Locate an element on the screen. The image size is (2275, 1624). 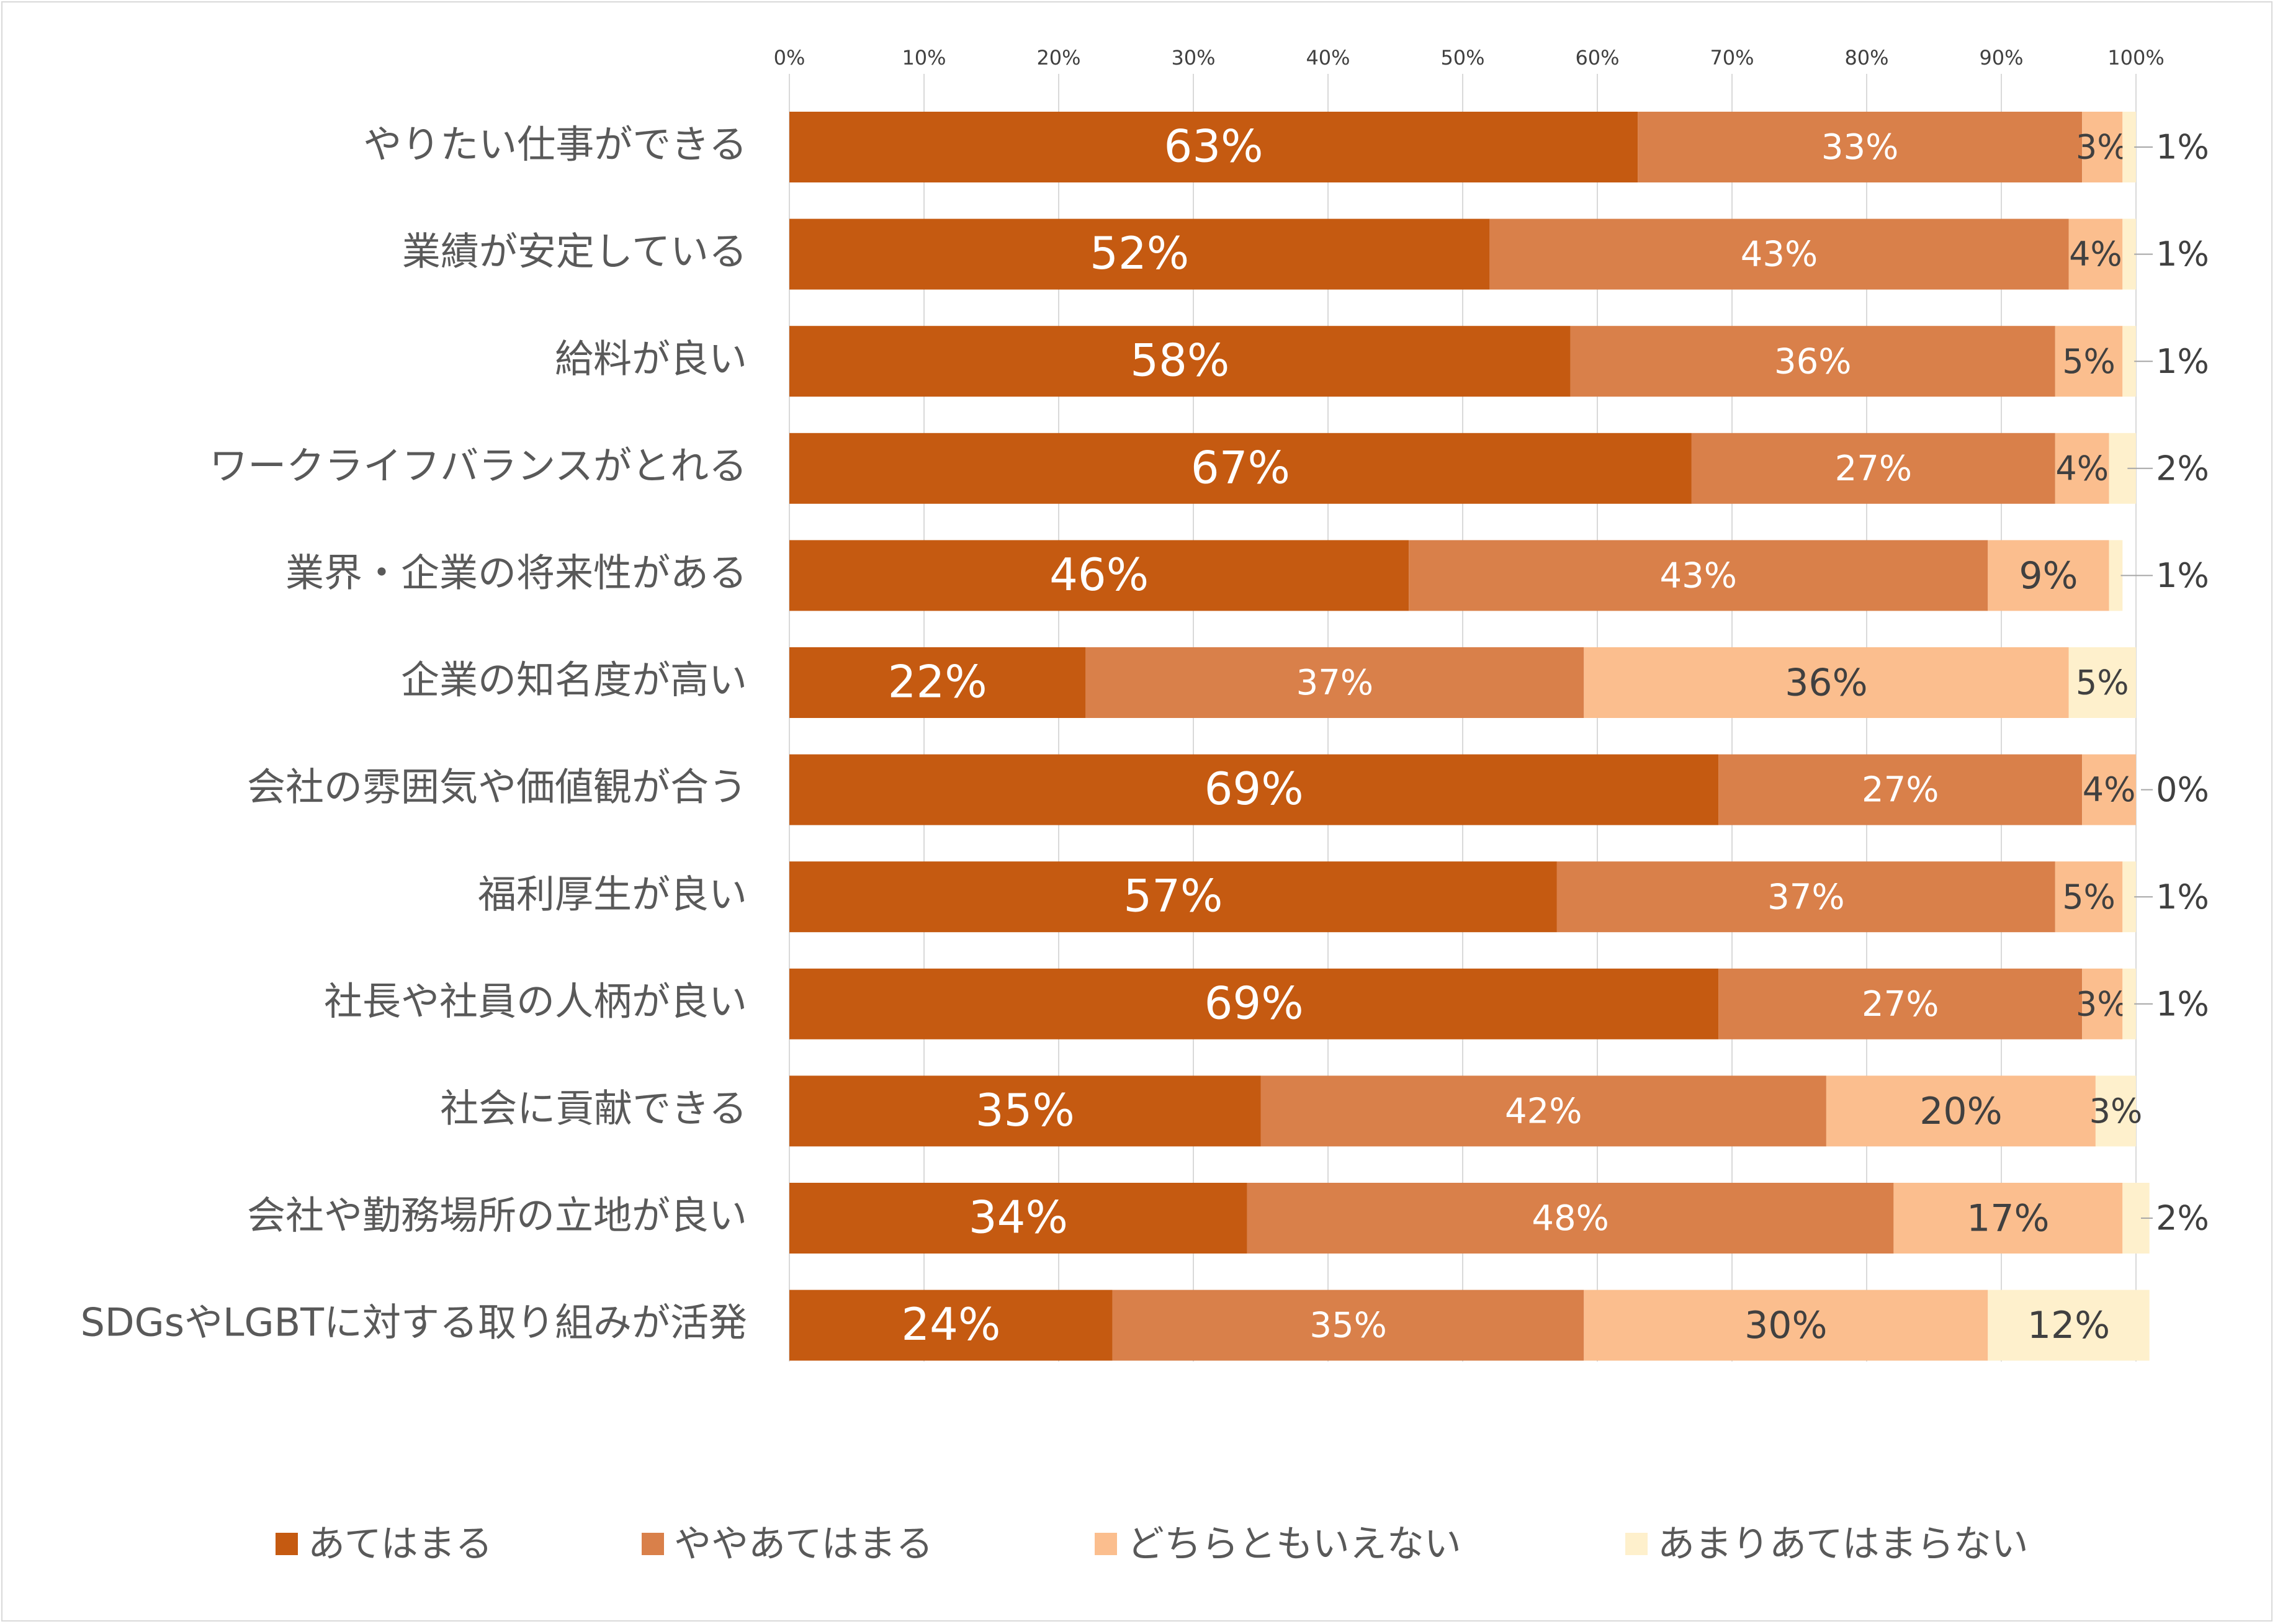
category-label: やりたい仕事ができる is located at coordinates (555, 144).